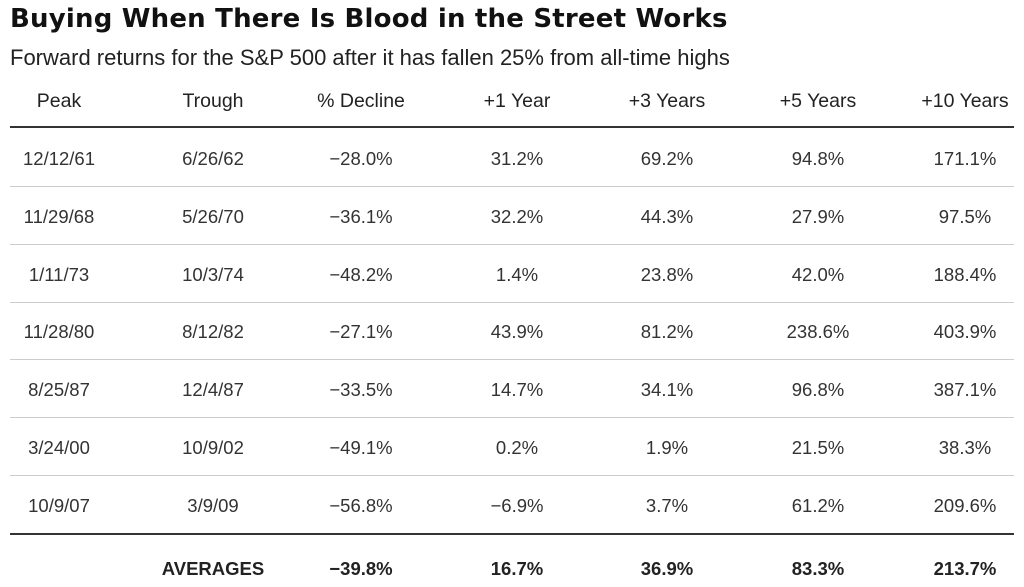 The image size is (1024, 587). Describe the element at coordinates (965, 274) in the screenshot. I see `table-cell: 188.4%` at that location.